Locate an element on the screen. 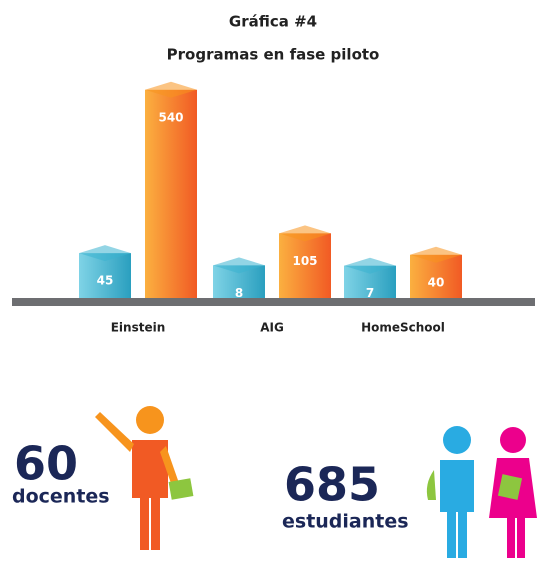 This screenshot has width=546, height=563. x-tick-label: Einstein is located at coordinates (138, 328).